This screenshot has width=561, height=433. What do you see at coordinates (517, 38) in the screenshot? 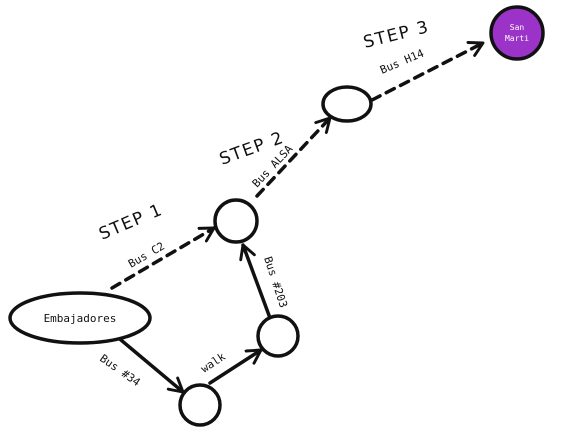
I see `node-san-marti-label-2: Marti` at bounding box center [517, 38].